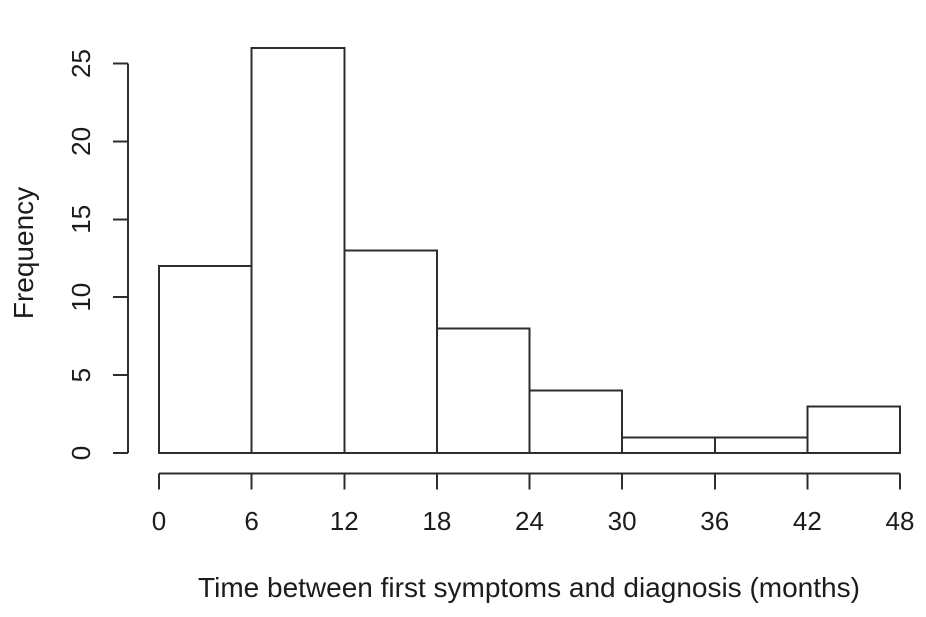 The width and height of the screenshot is (926, 617). What do you see at coordinates (81, 297) in the screenshot?
I see `y-tick-label: 10` at bounding box center [81, 297].